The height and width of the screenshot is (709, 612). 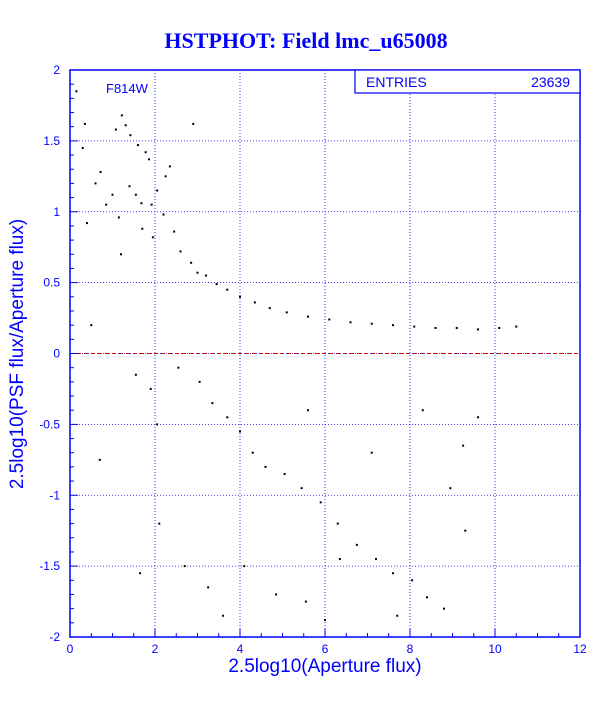 What do you see at coordinates (54, 495) in the screenshot?
I see `y-tick-label: -1` at bounding box center [54, 495].